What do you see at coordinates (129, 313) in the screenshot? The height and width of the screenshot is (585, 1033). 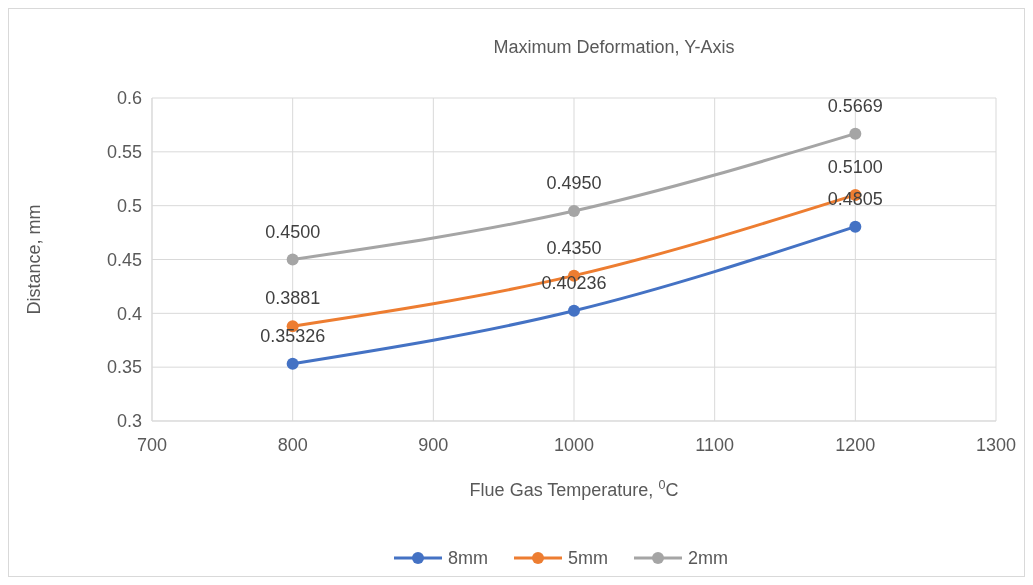 I see `y-tick-label: 0.4` at bounding box center [129, 313].